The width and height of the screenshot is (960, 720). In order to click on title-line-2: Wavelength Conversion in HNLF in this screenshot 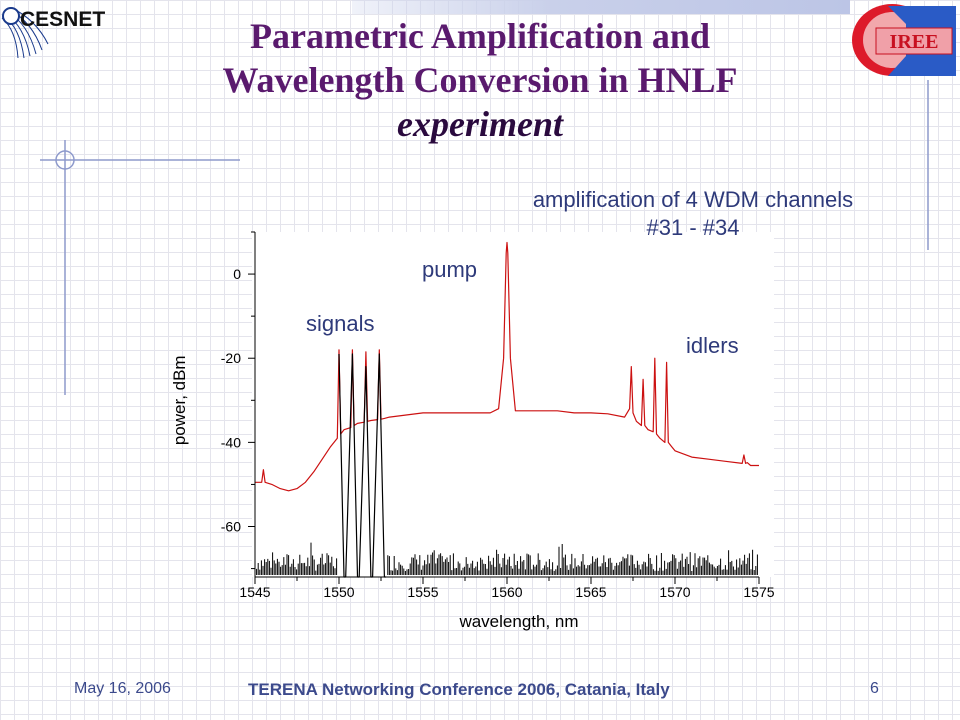, I will do `click(480, 80)`.